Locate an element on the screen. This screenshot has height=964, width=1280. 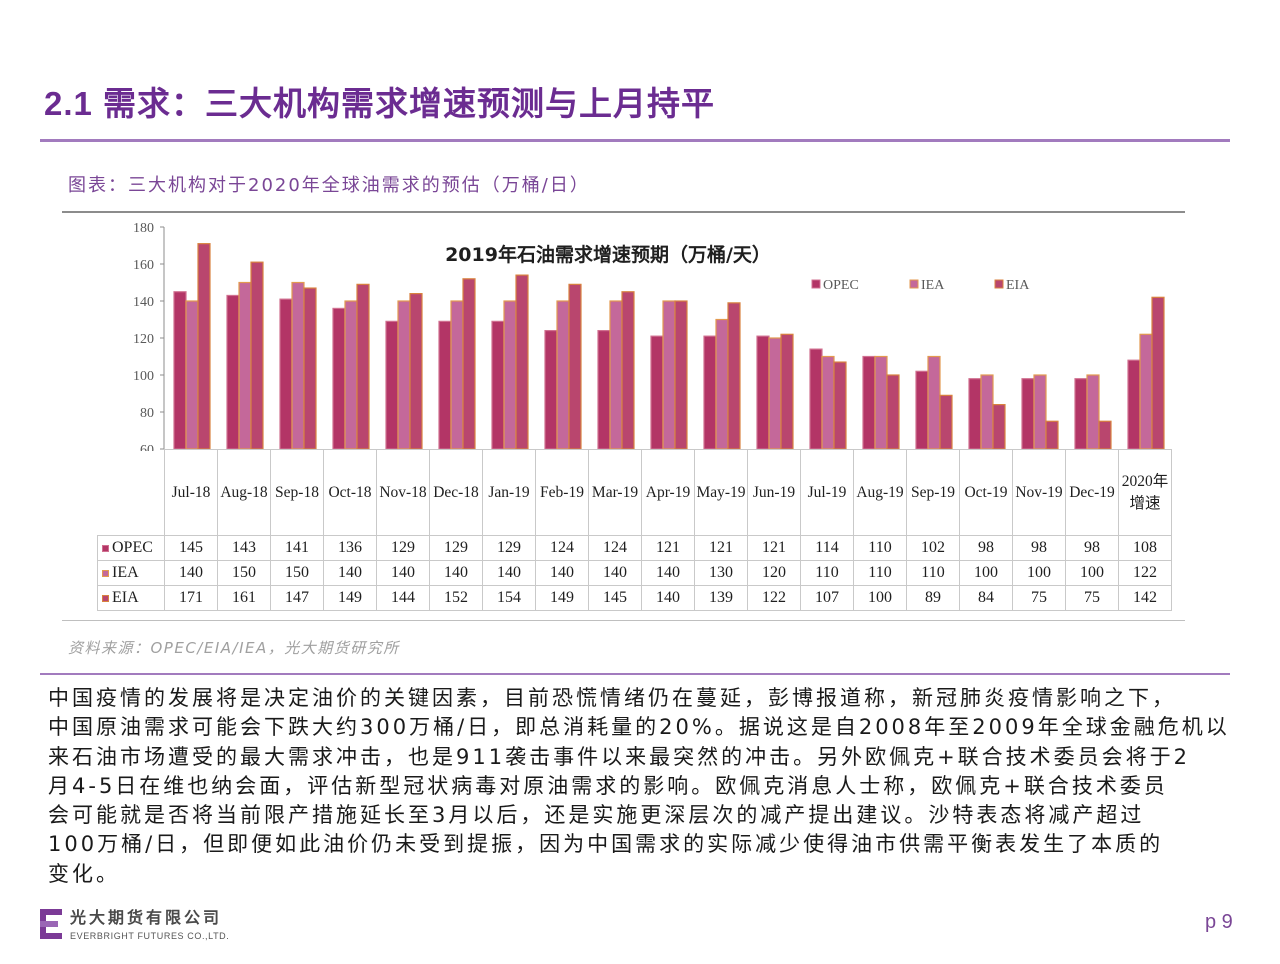
everbright-logo-icon is located at coordinates (51, 924).